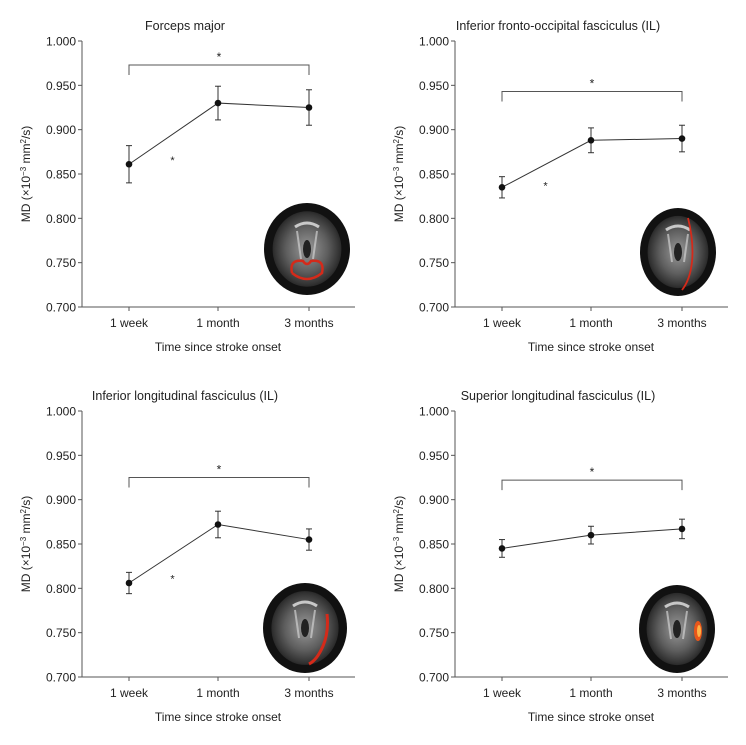 This screenshot has width=746, height=745. What do you see at coordinates (558, 396) in the screenshot?
I see `chart-title: Superior longitudinal fasciculus (IL)` at bounding box center [558, 396].